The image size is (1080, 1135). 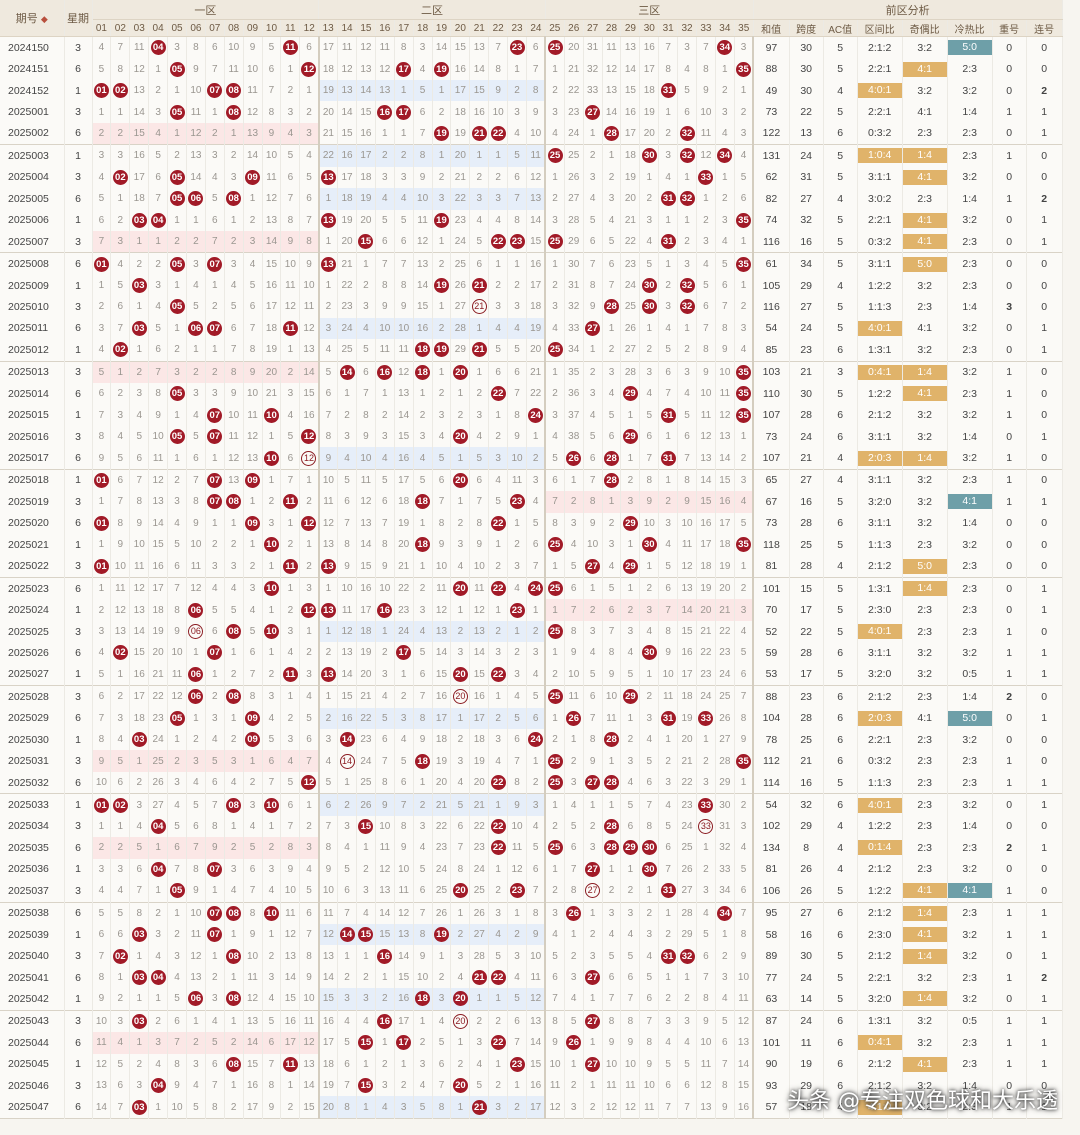 I want to click on miss-count-cell: 15, so click(x=479, y=674).